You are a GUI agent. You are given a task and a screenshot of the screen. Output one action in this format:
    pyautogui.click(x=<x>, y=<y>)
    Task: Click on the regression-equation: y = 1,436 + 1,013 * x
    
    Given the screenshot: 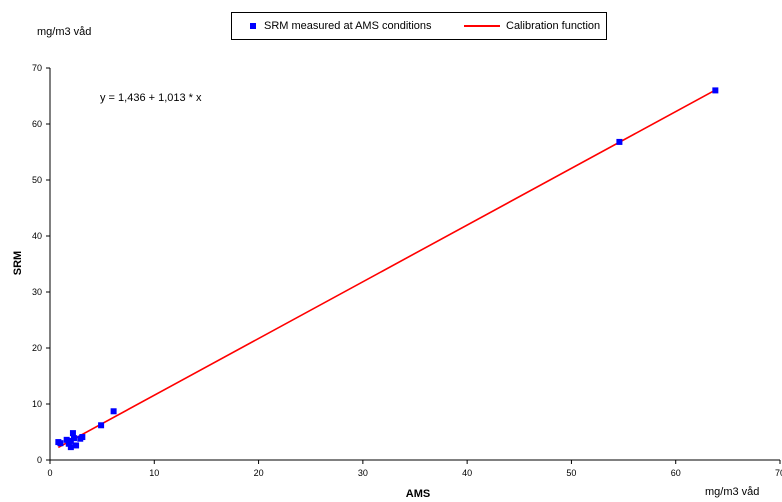 What is the action you would take?
    pyautogui.click(x=151, y=98)
    